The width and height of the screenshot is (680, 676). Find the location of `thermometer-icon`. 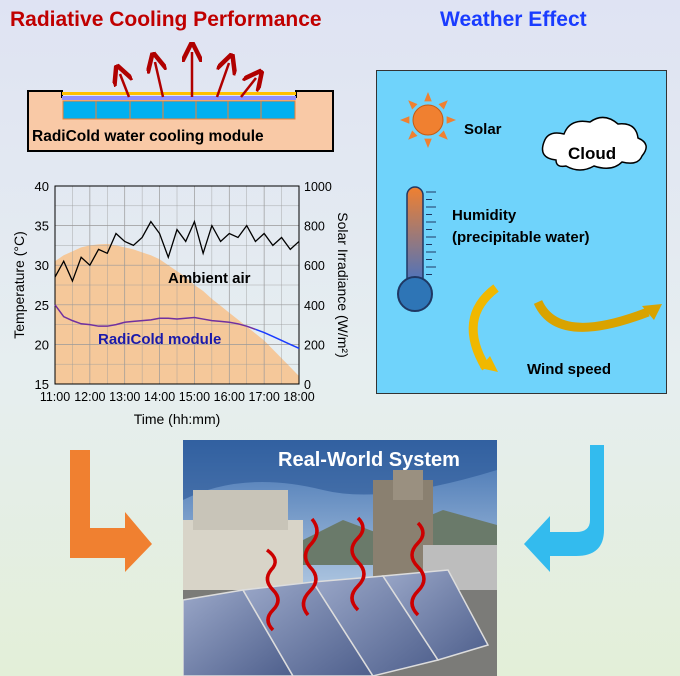

thermometer-icon is located at coordinates (416, 249).